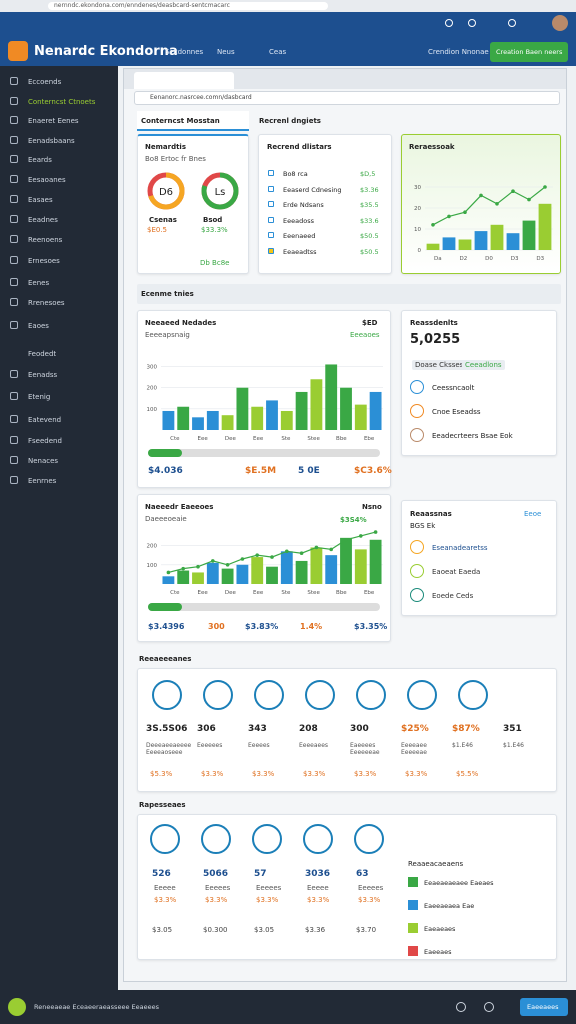 This screenshot has height=1024, width=576. I want to click on row-label: Erde Ndsans, so click(303, 205).